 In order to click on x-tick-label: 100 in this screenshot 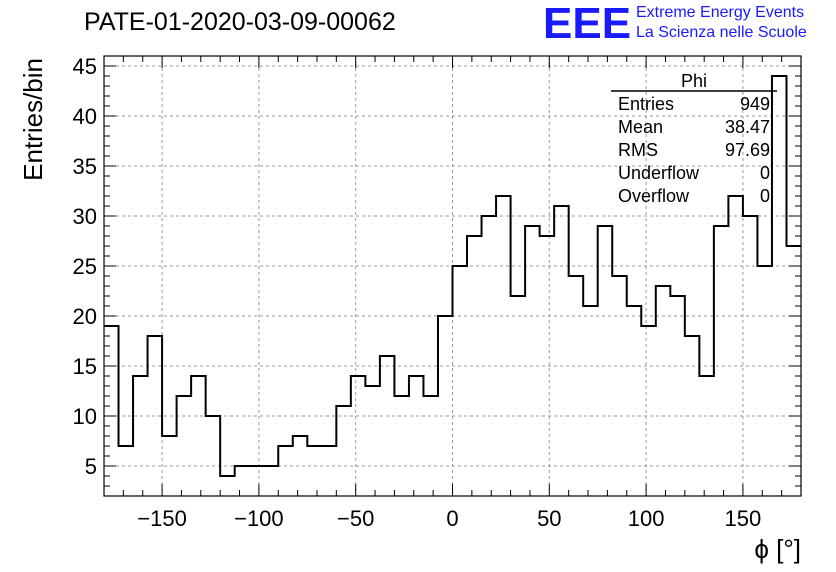, I will do `click(646, 518)`.